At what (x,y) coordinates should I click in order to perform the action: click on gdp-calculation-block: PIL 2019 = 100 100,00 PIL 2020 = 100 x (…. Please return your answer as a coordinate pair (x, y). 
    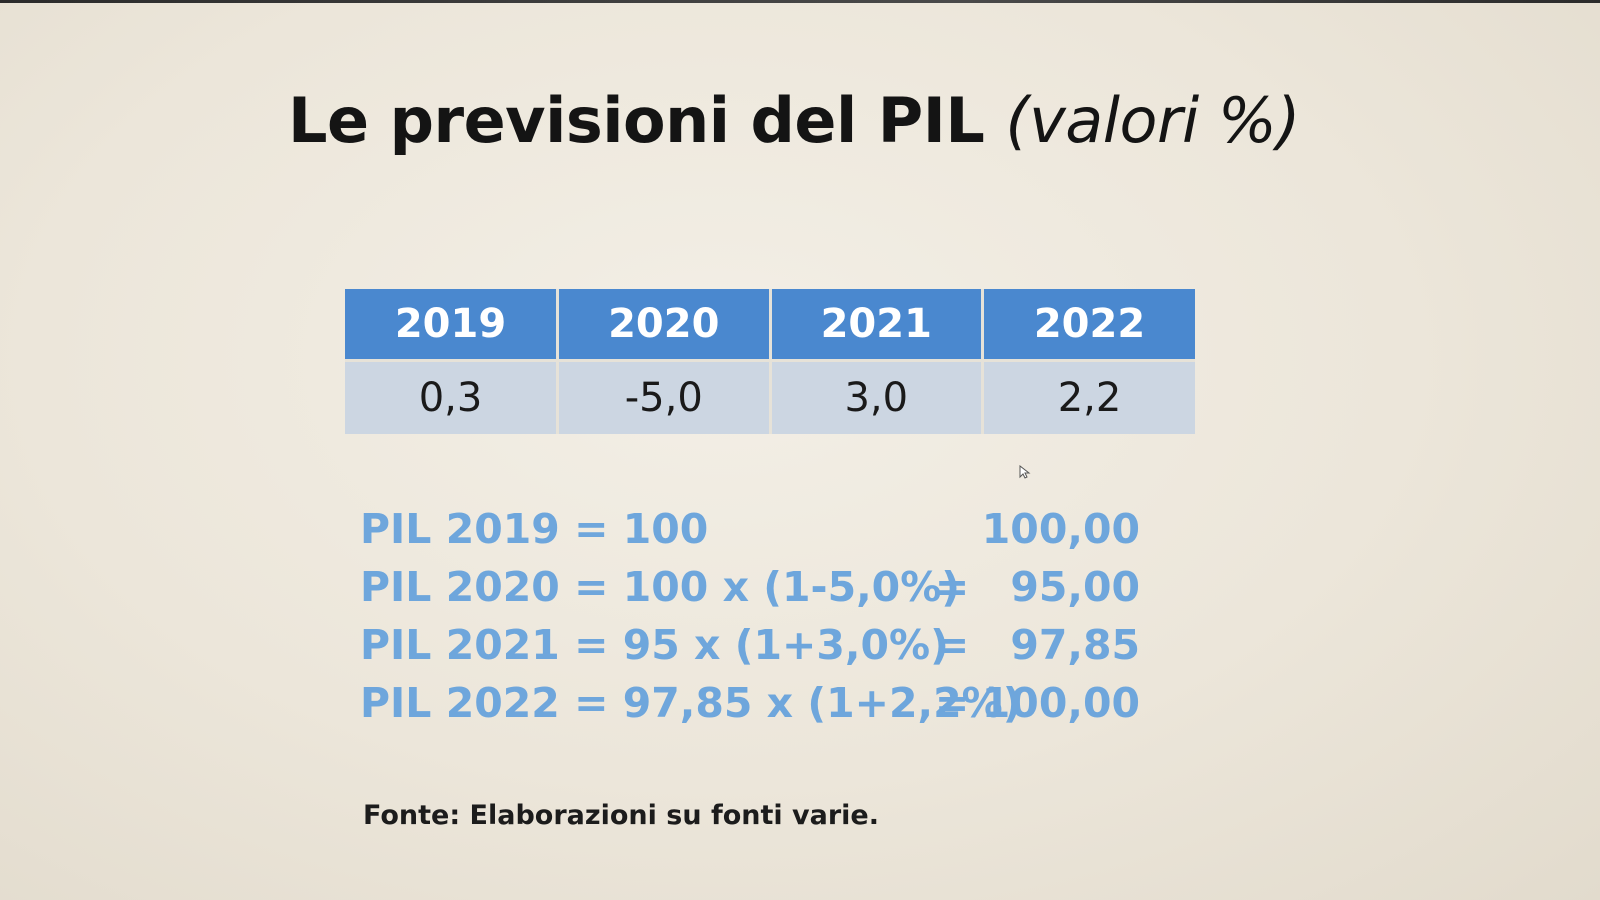
    Looking at the image, I should click on (750, 616).